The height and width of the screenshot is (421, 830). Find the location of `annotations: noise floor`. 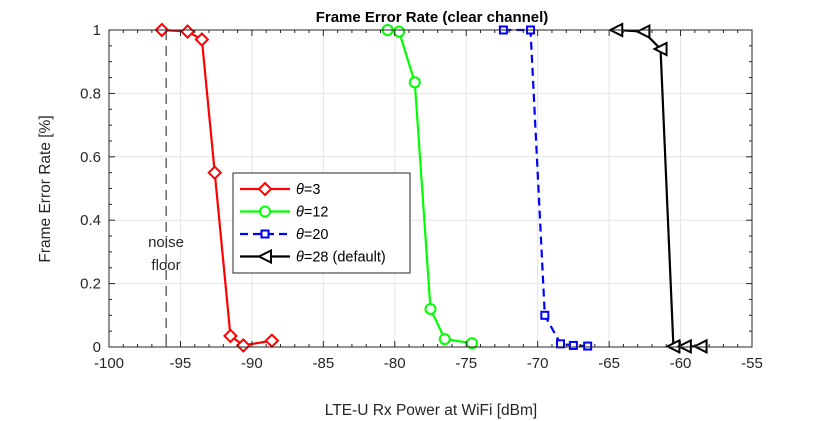

annotations: noise floor is located at coordinates (166, 188).